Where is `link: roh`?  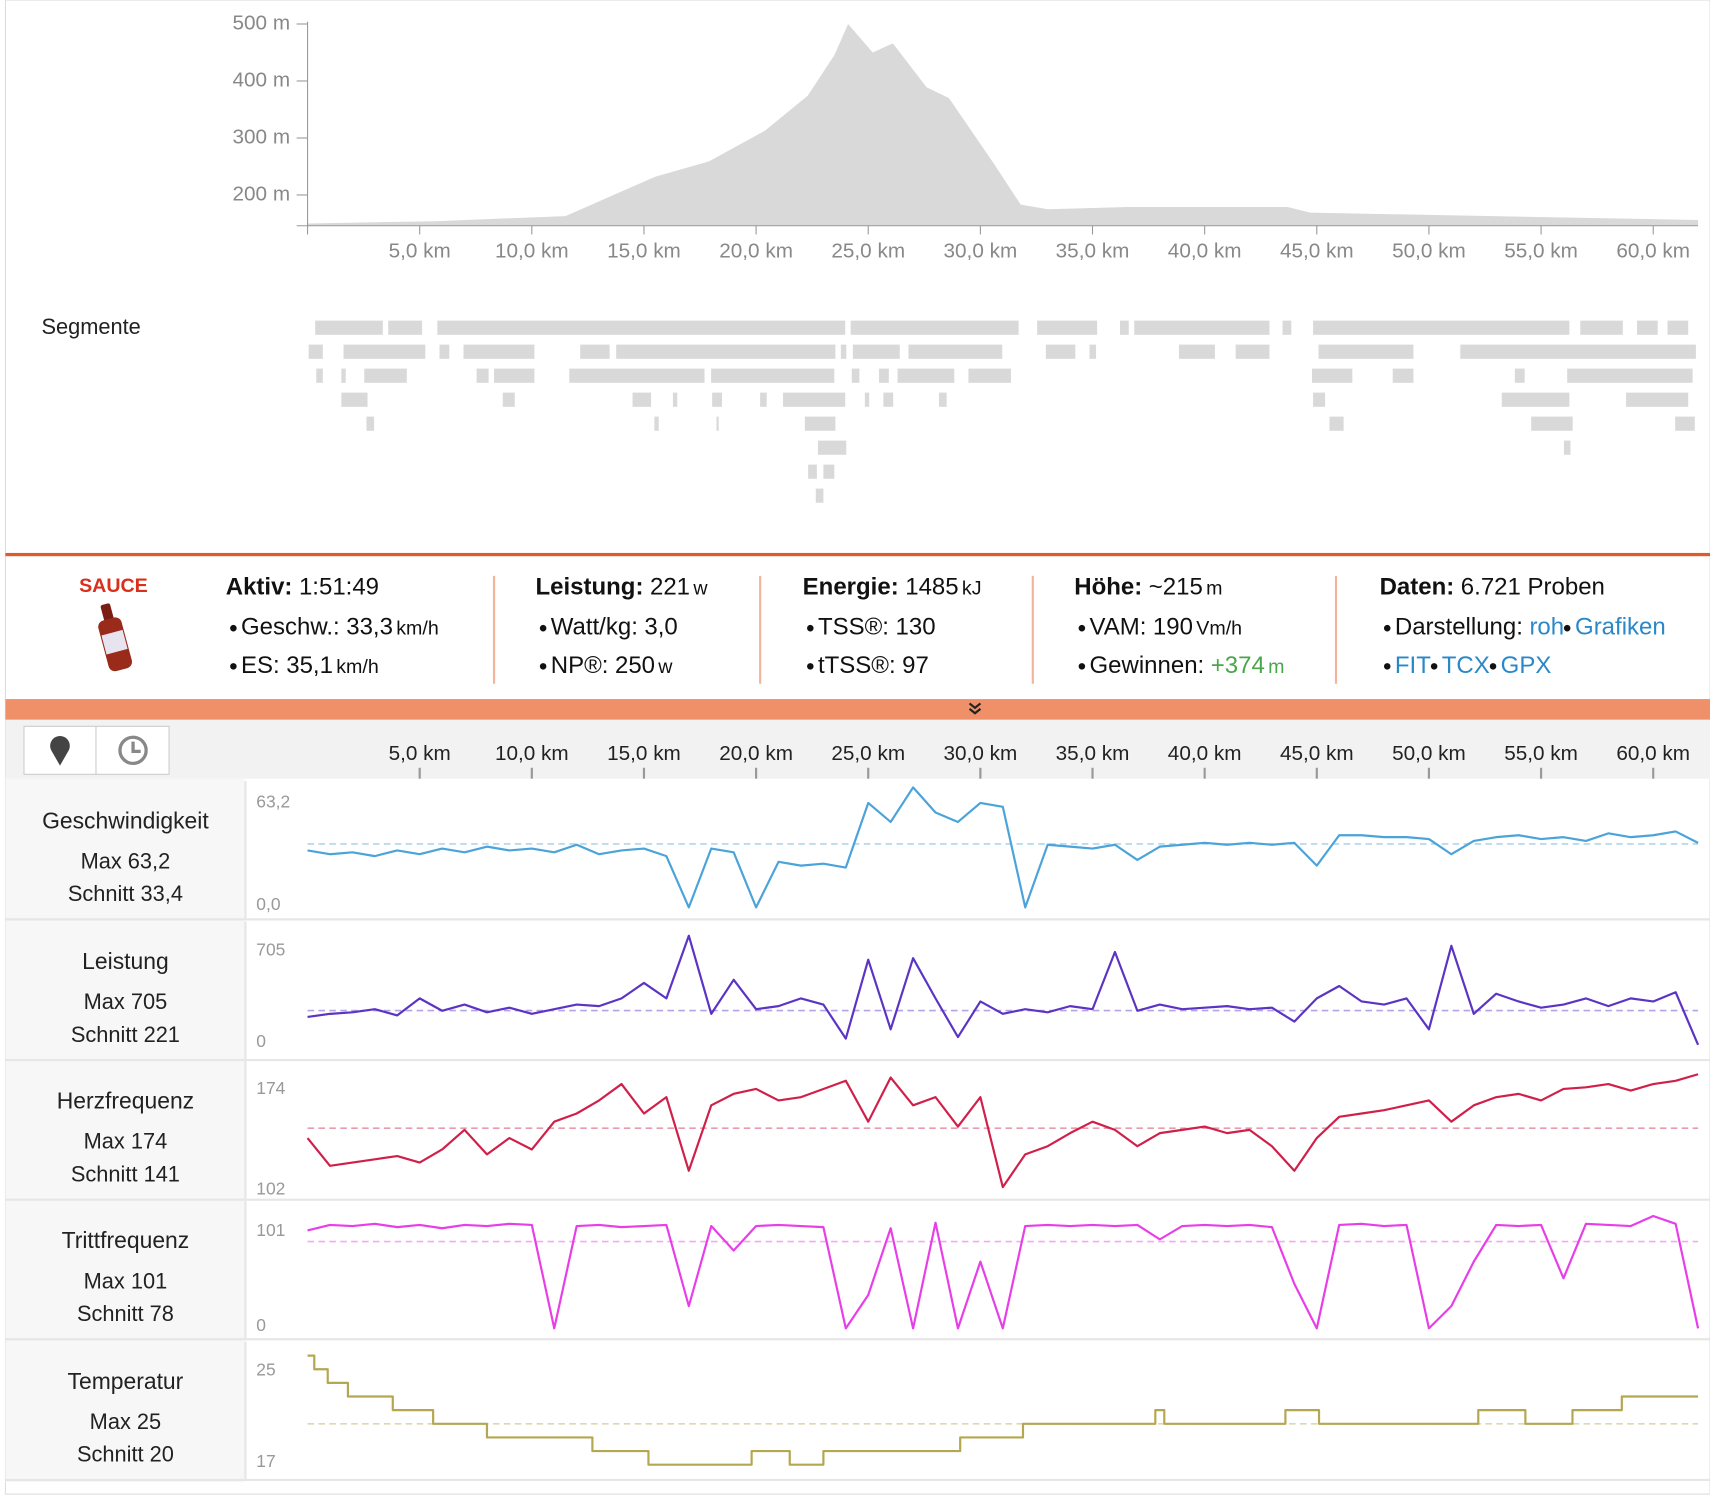 link: roh is located at coordinates (1547, 626).